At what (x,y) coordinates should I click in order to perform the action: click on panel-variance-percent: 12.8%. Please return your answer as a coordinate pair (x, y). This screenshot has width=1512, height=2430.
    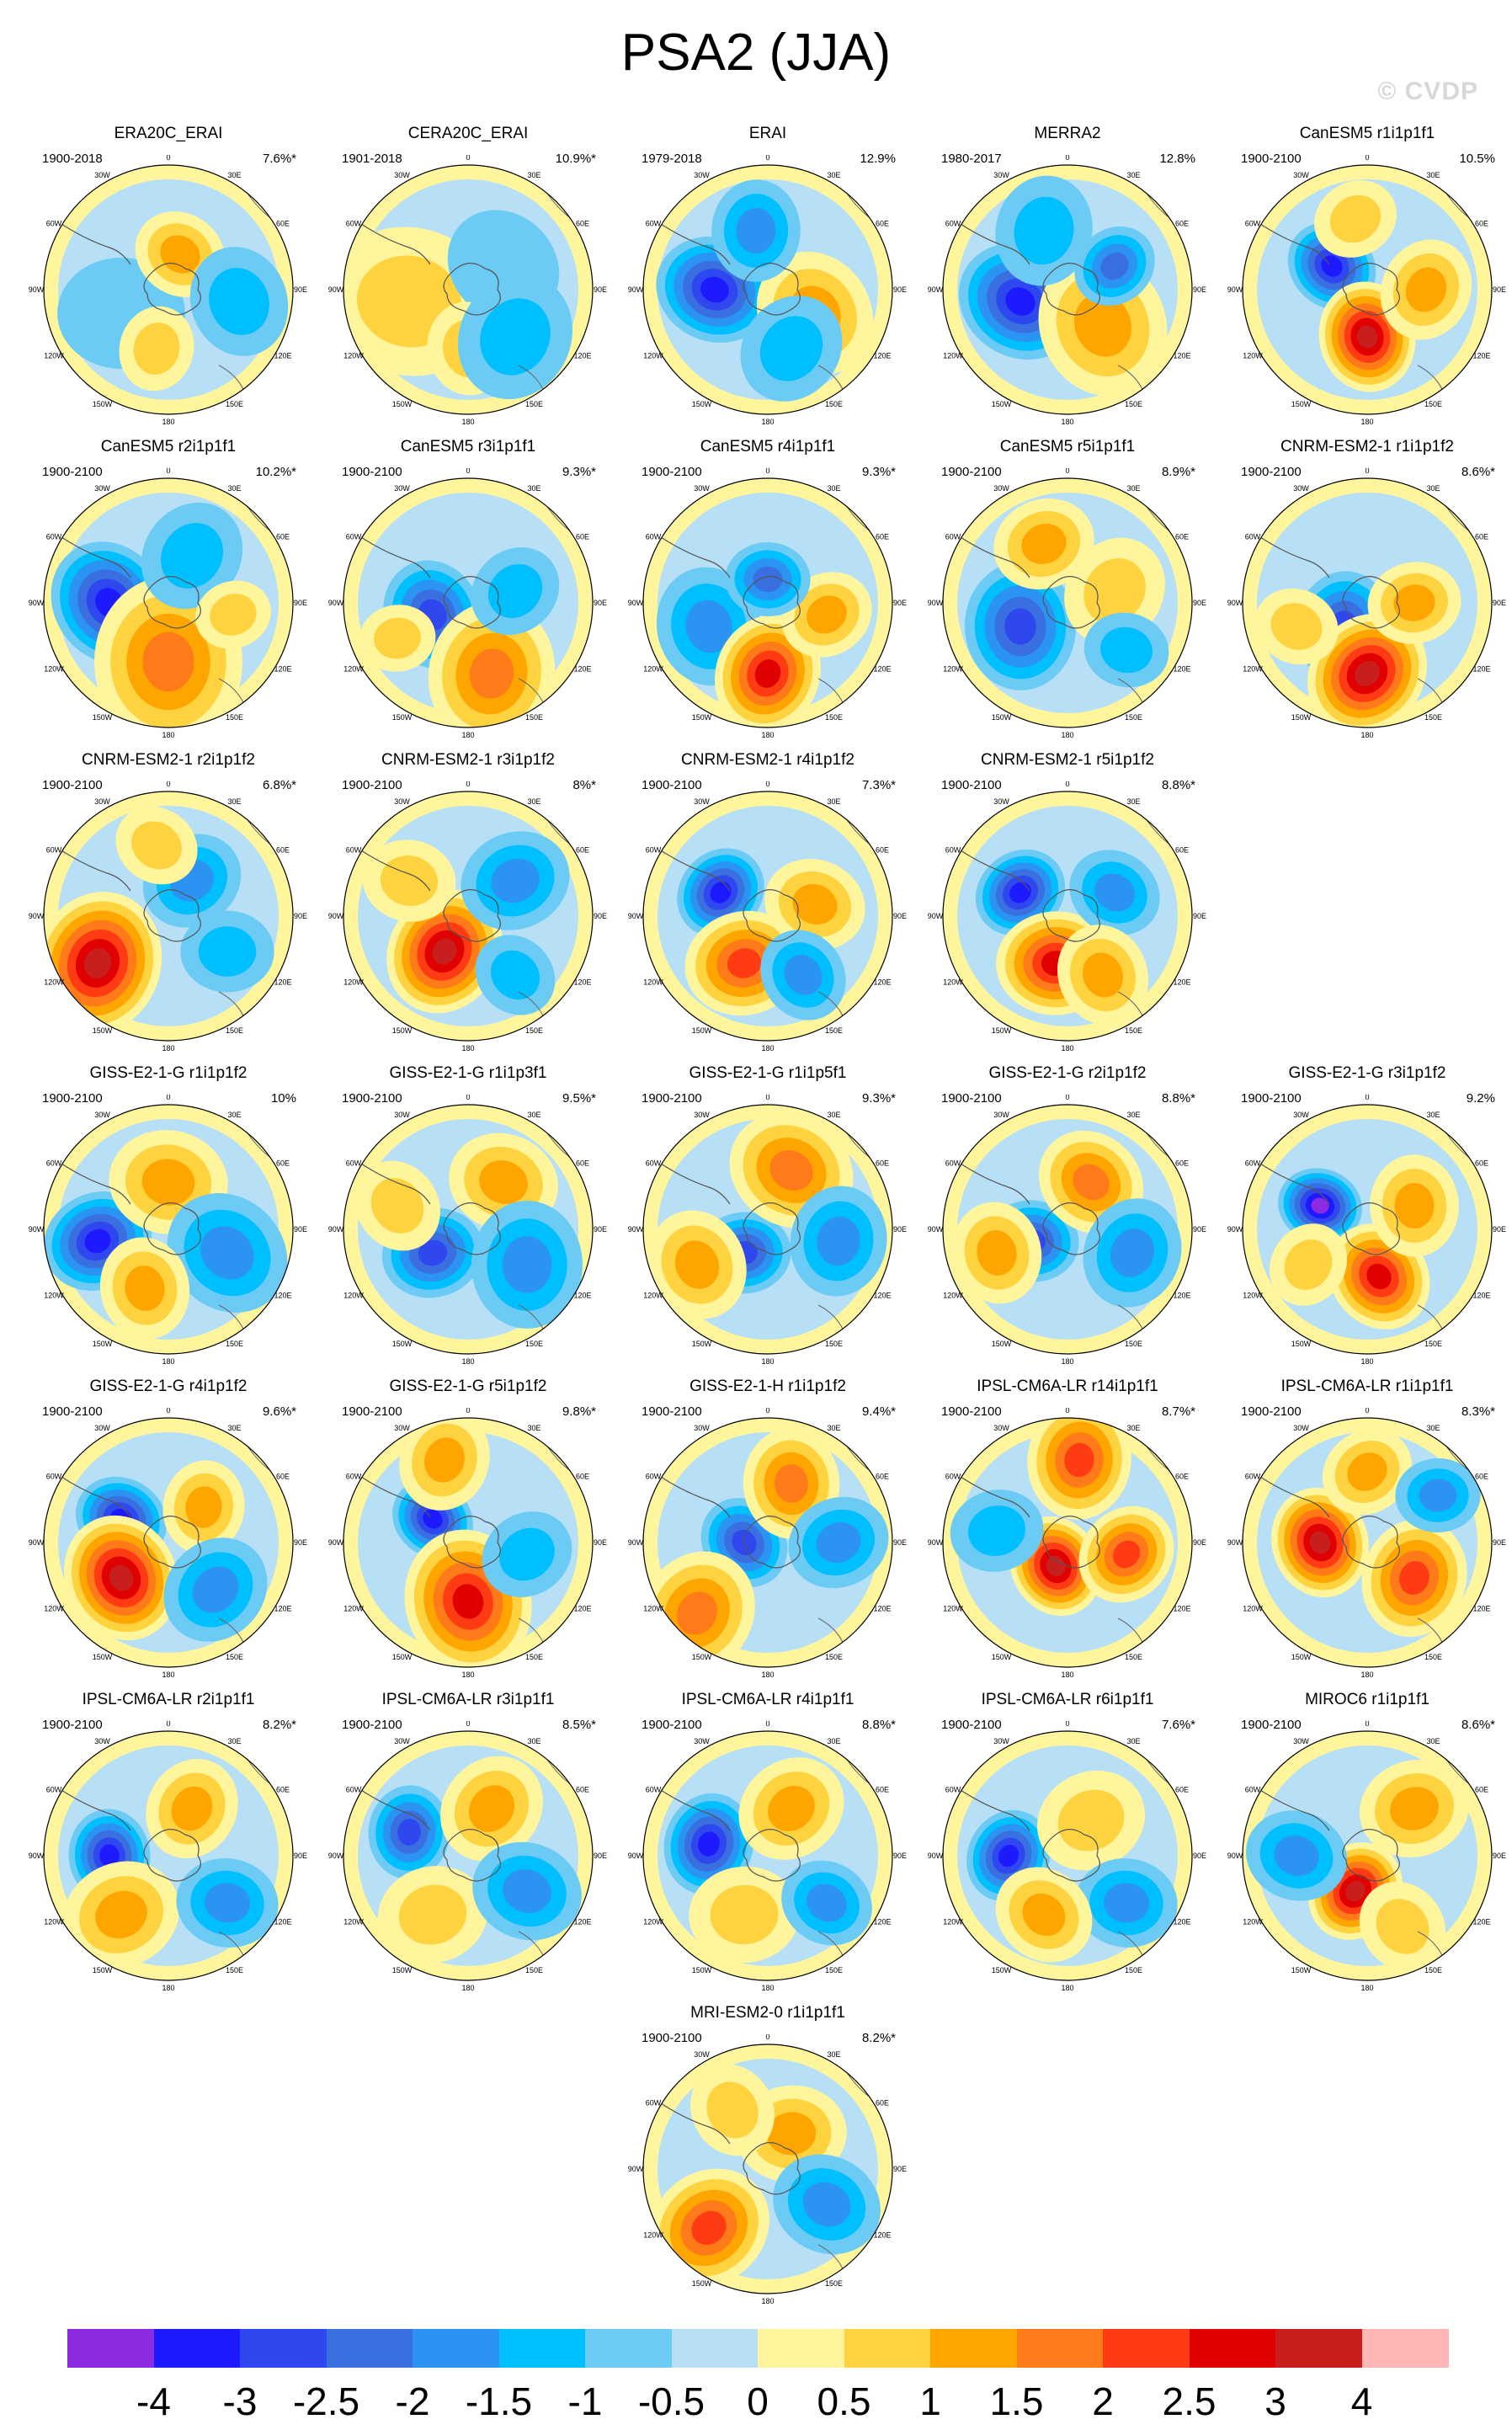
    Looking at the image, I should click on (1177, 159).